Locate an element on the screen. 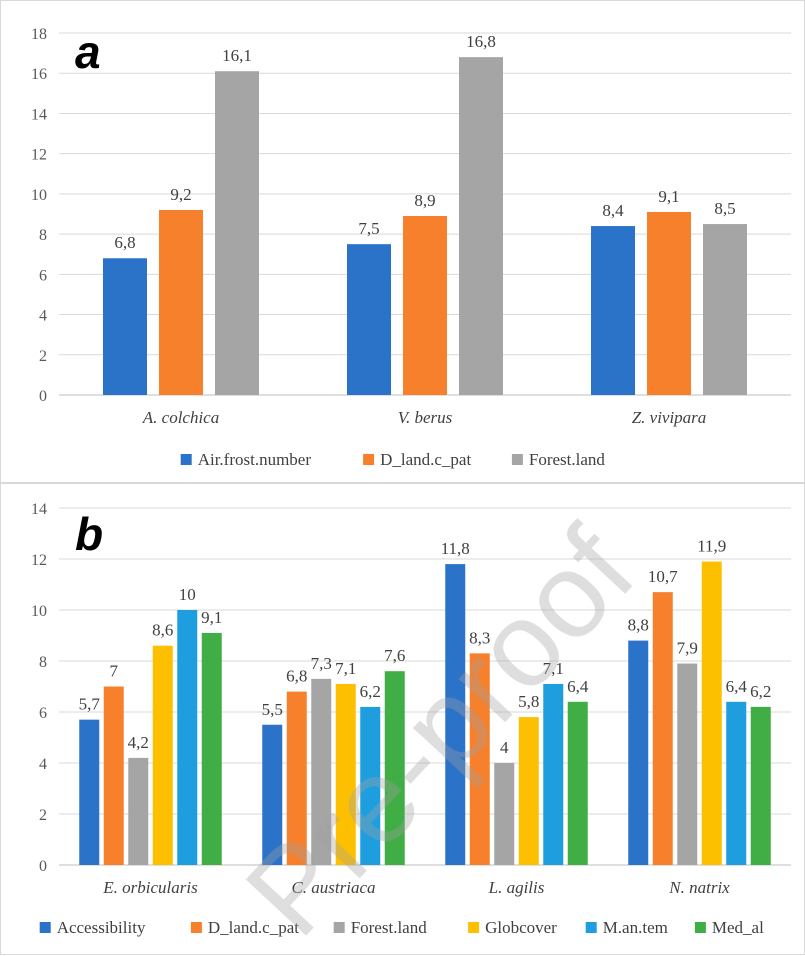  legend-item: Globcover is located at coordinates (521, 927).